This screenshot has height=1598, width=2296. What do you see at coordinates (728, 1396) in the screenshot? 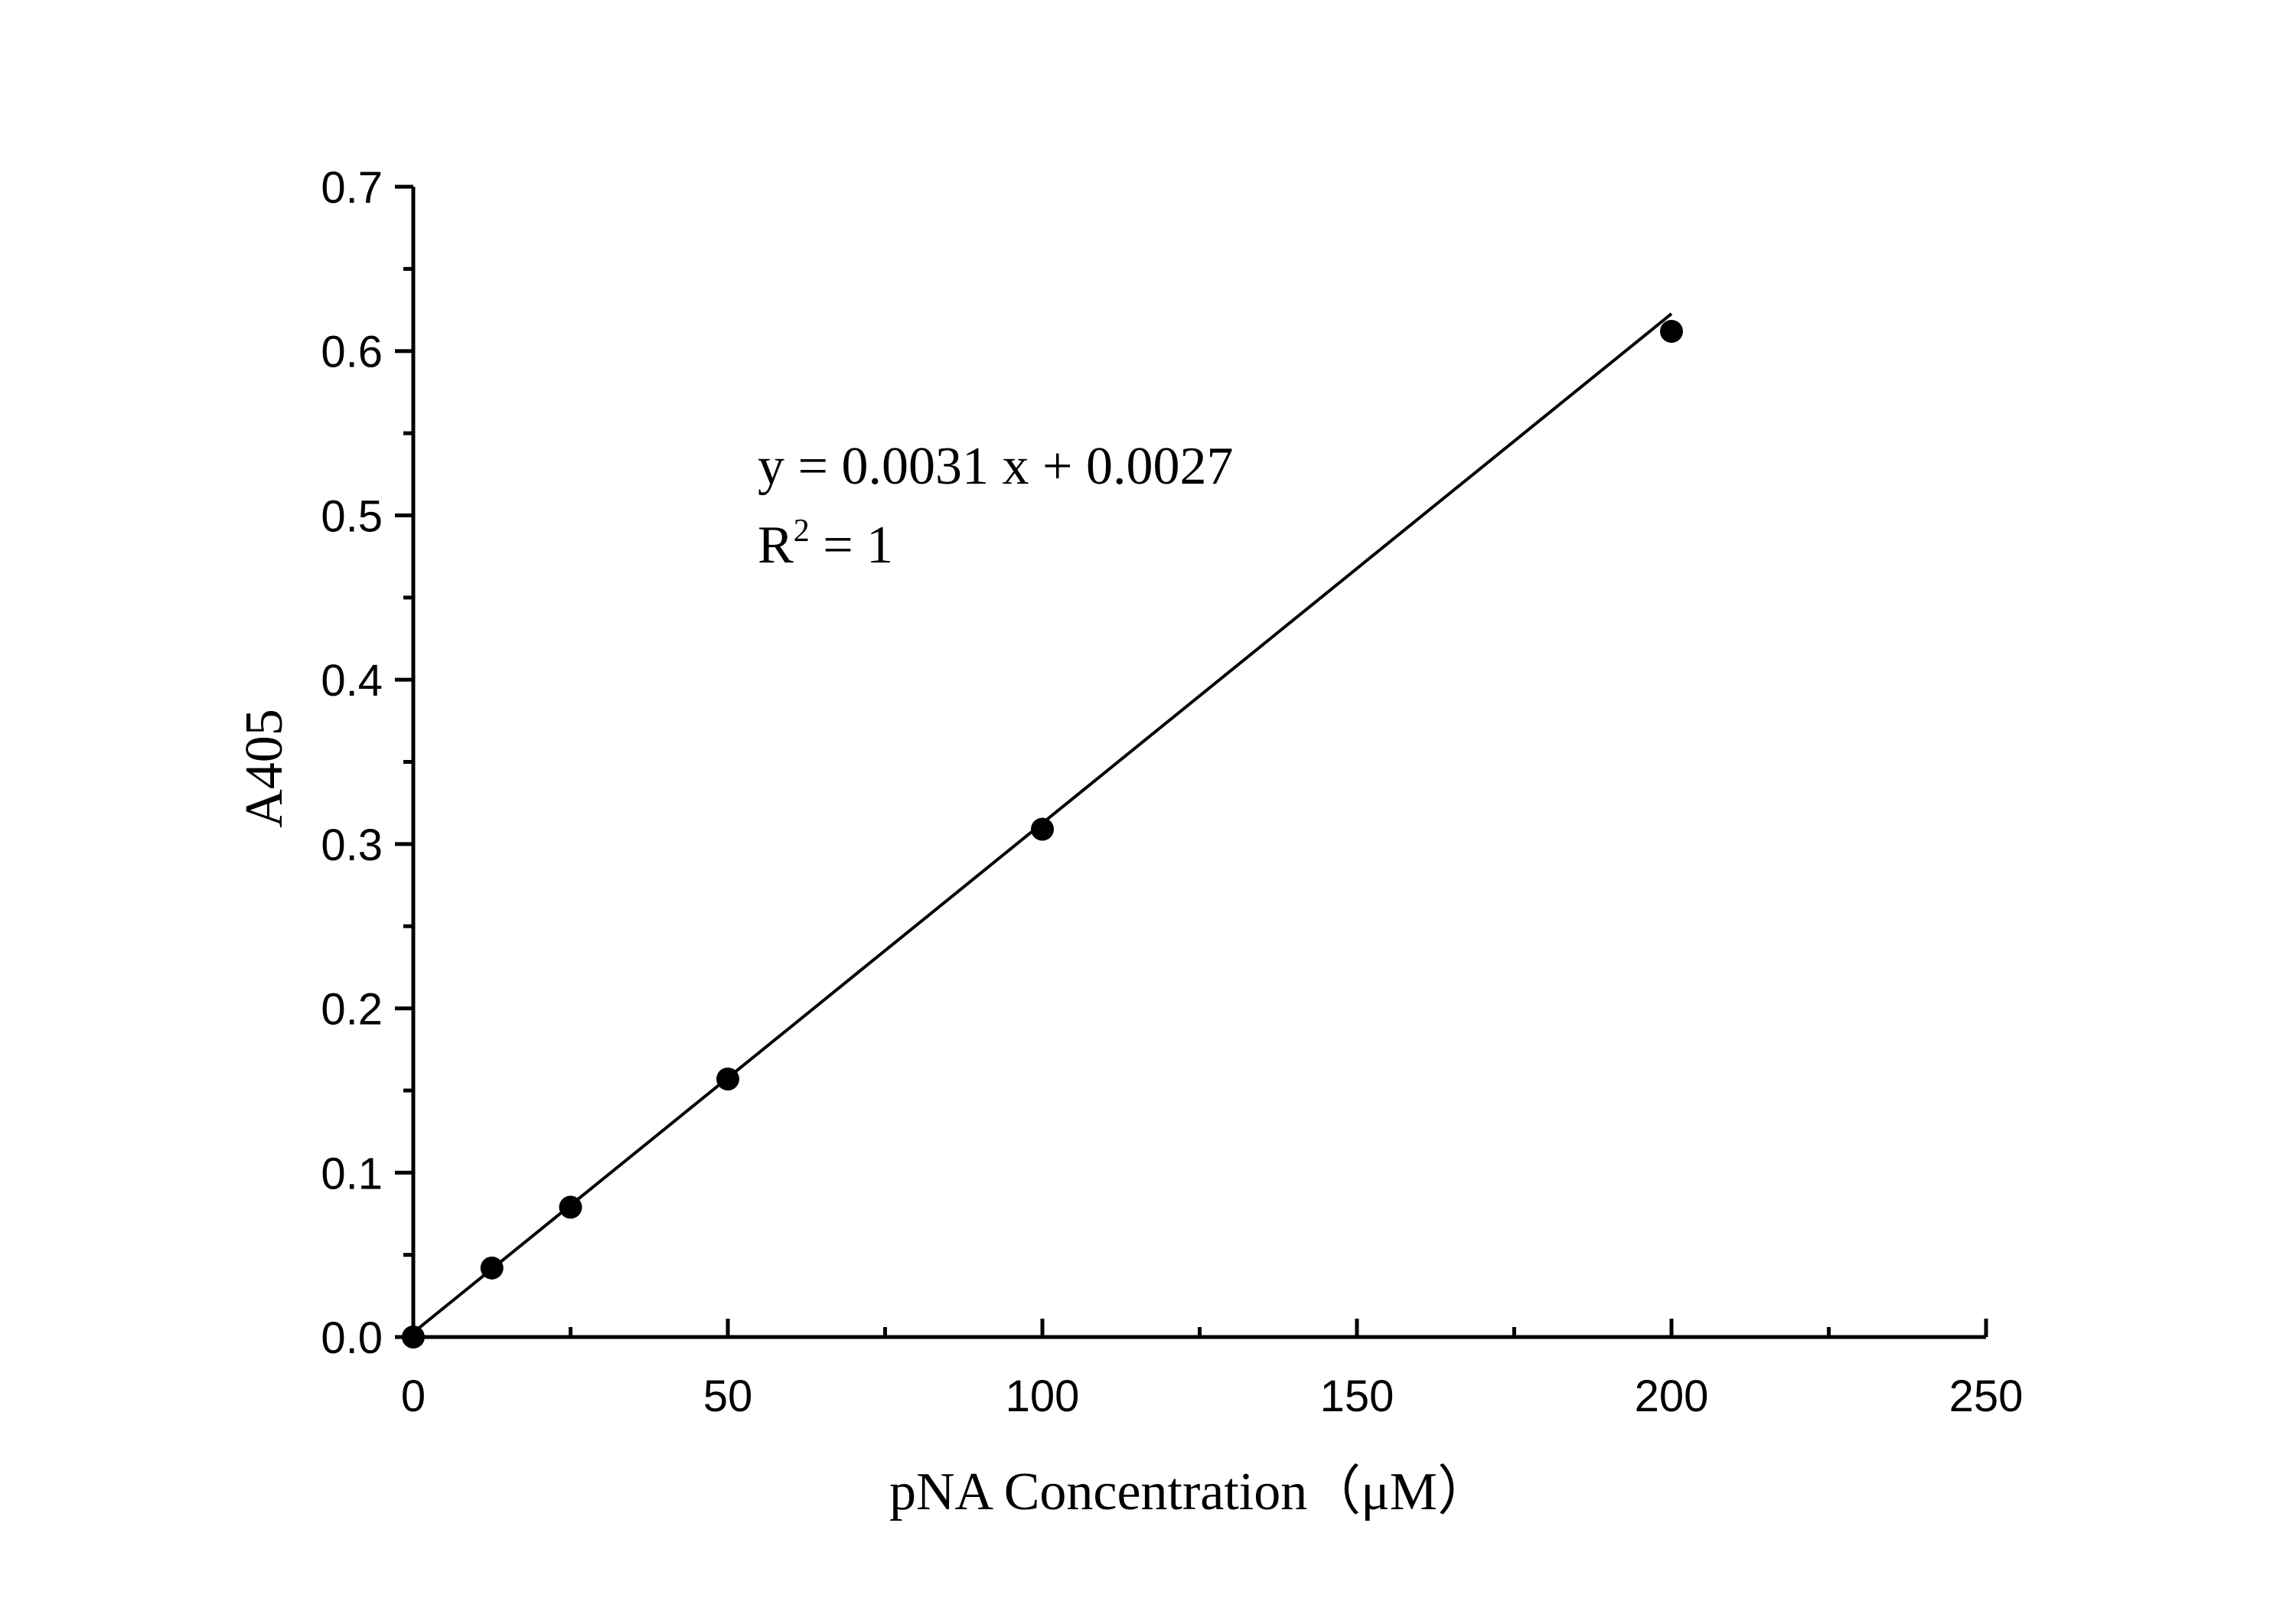
I see `x-tick-label: 50` at bounding box center [728, 1396].